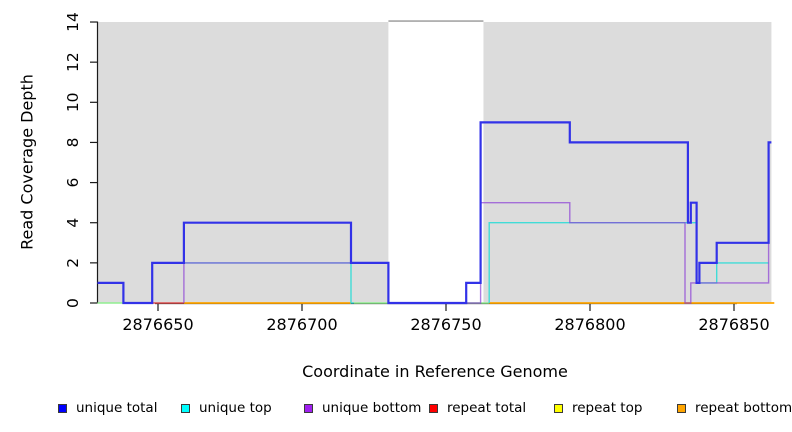 This screenshot has width=792, height=432. I want to click on x-axis-tick-label-2876650: 2876650, so click(157, 324).